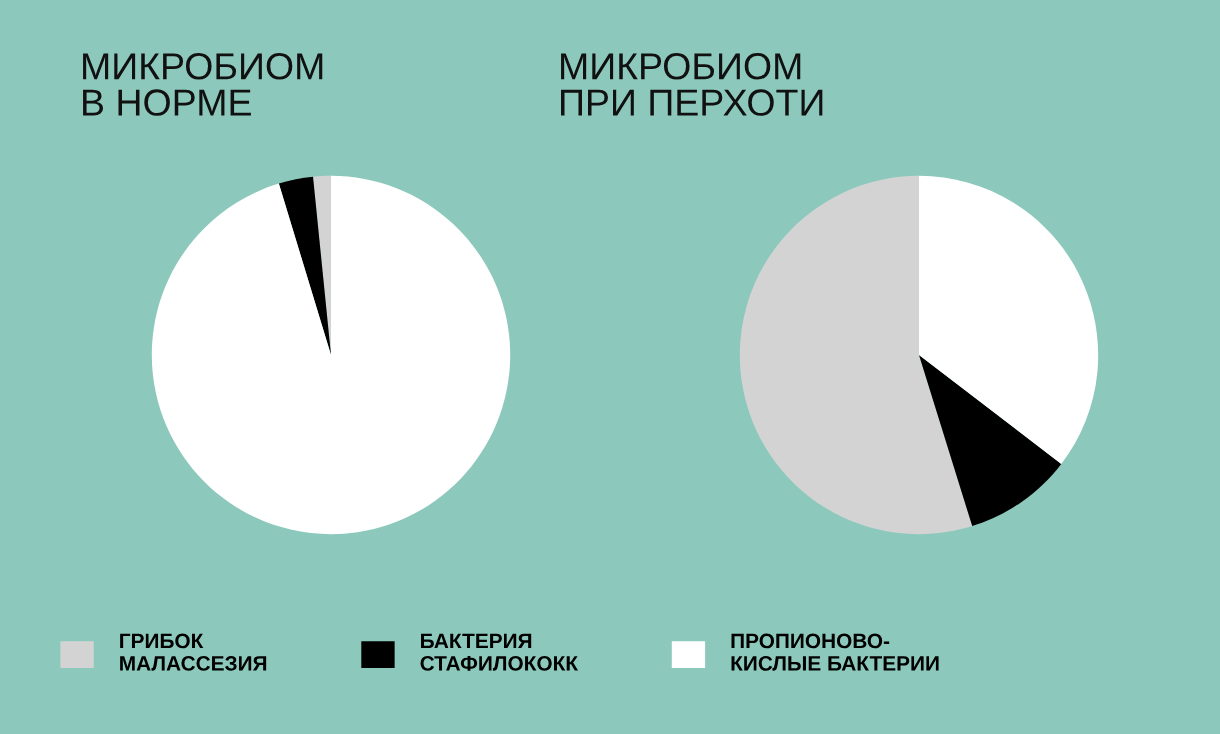 This screenshot has width=1220, height=734. Describe the element at coordinates (499, 652) in the screenshot. I see `legend-label: БАКТЕРИЯ СТАФИЛОКОКК` at that location.